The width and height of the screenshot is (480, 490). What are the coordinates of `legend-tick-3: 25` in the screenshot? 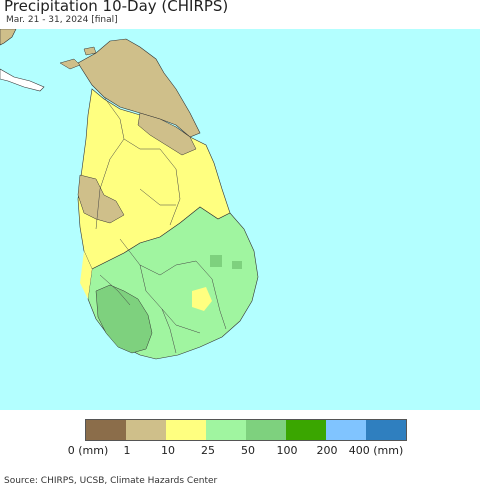 It's located at (208, 450).